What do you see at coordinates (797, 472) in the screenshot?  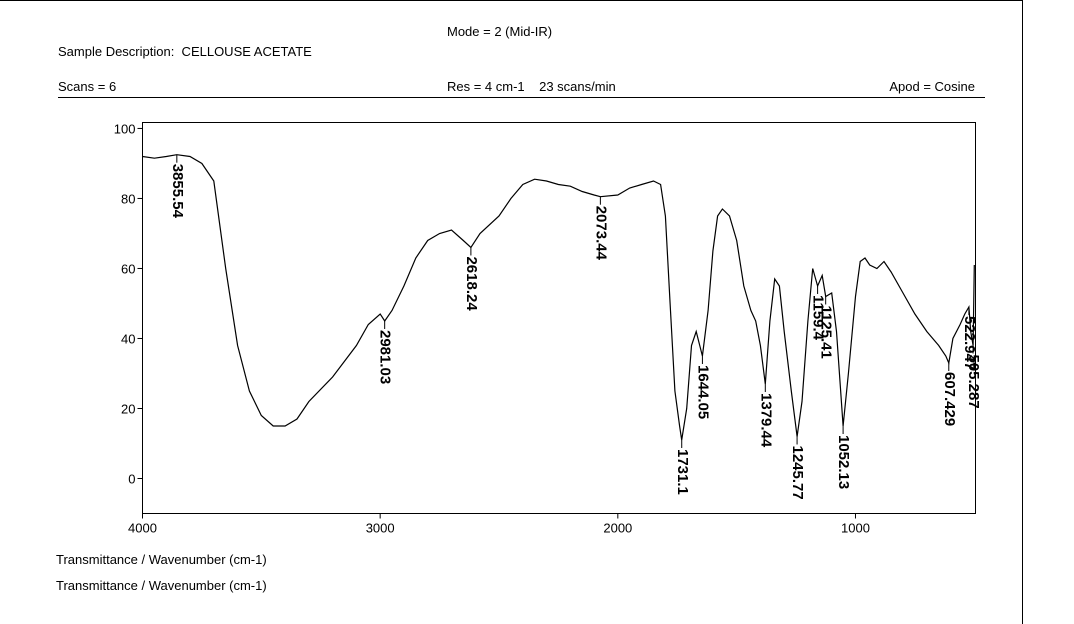 I see `peak-label: 1245.77` at bounding box center [797, 472].